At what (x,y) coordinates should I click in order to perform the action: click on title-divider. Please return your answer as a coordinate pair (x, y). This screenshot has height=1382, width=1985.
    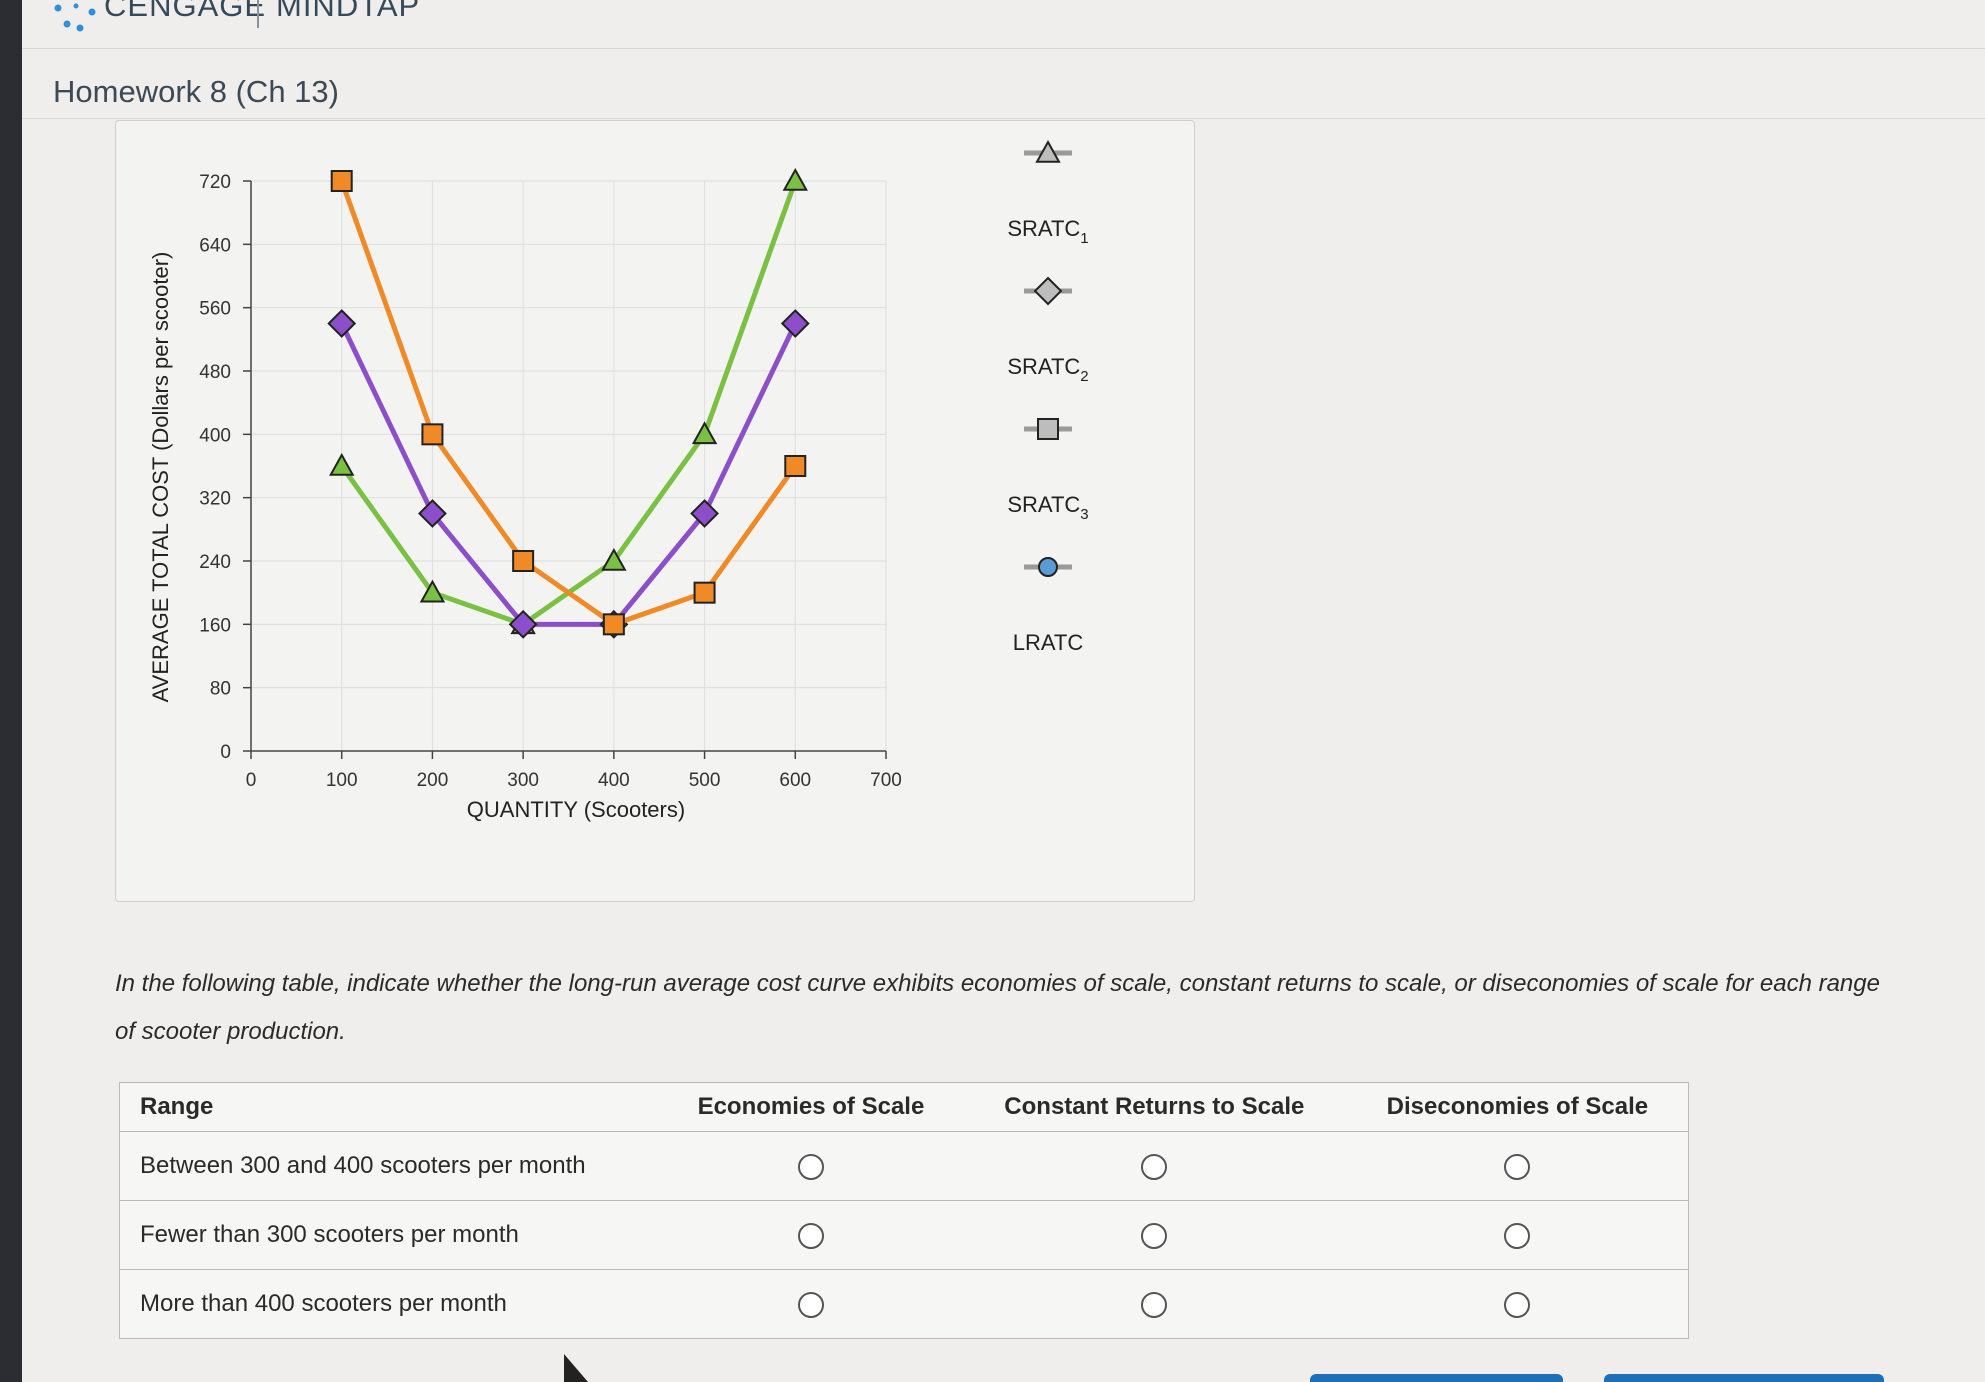
    Looking at the image, I should click on (1003, 118).